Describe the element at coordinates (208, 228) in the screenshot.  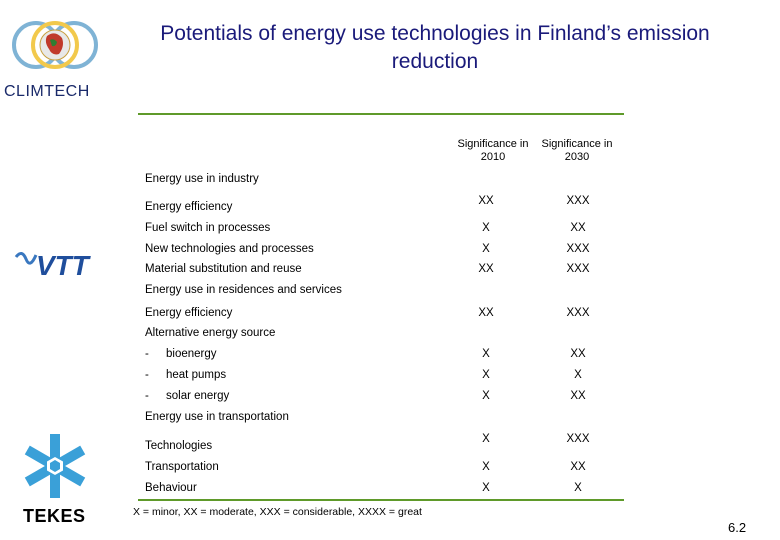
I see `row-label: Fuel switch in processes` at that location.